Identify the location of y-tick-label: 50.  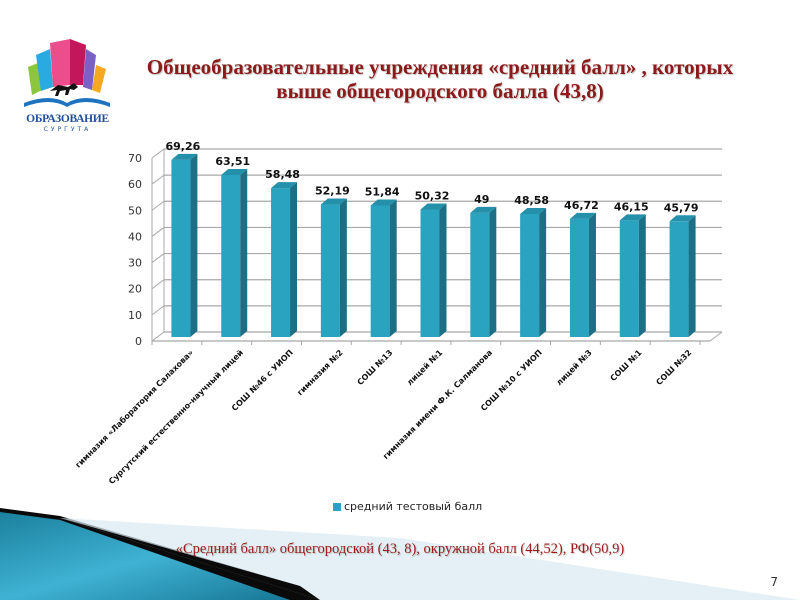
(135, 210).